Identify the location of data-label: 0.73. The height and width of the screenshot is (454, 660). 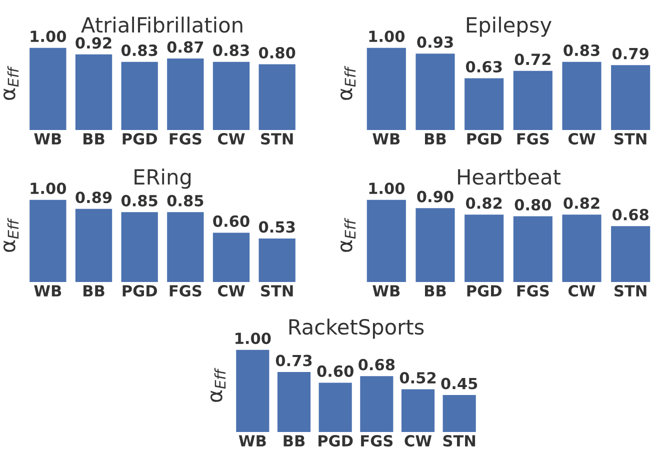
(294, 360).